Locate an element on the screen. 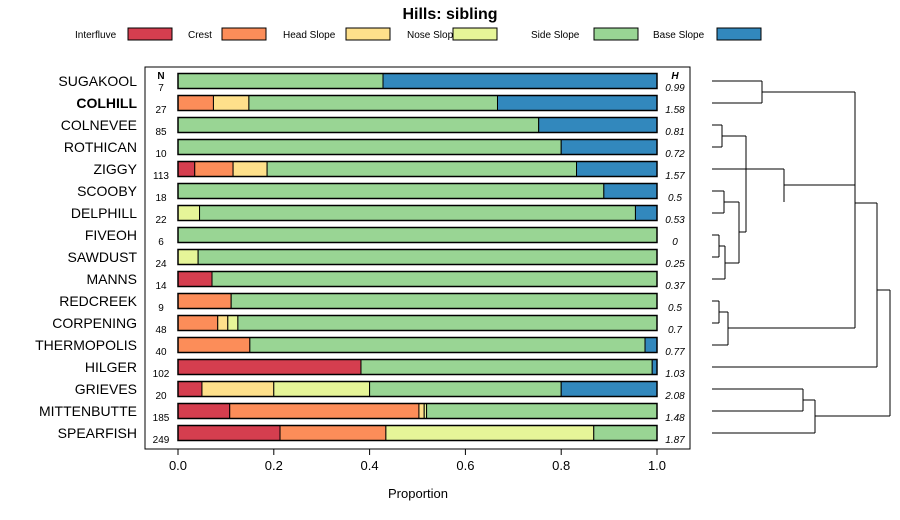 This screenshot has height=520, width=900. row-label: GRIEVES is located at coordinates (106, 389).